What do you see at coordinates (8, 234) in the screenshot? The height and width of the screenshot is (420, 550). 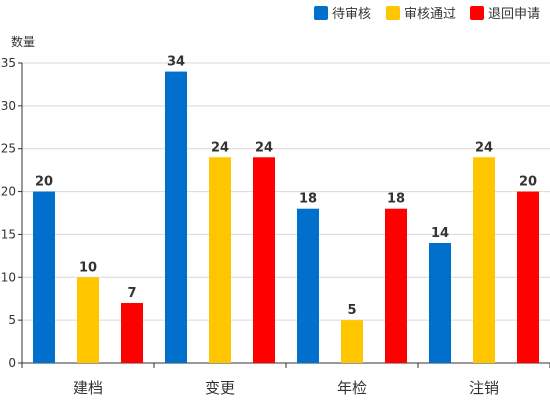 I see `y-tick-label: 15` at bounding box center [8, 234].